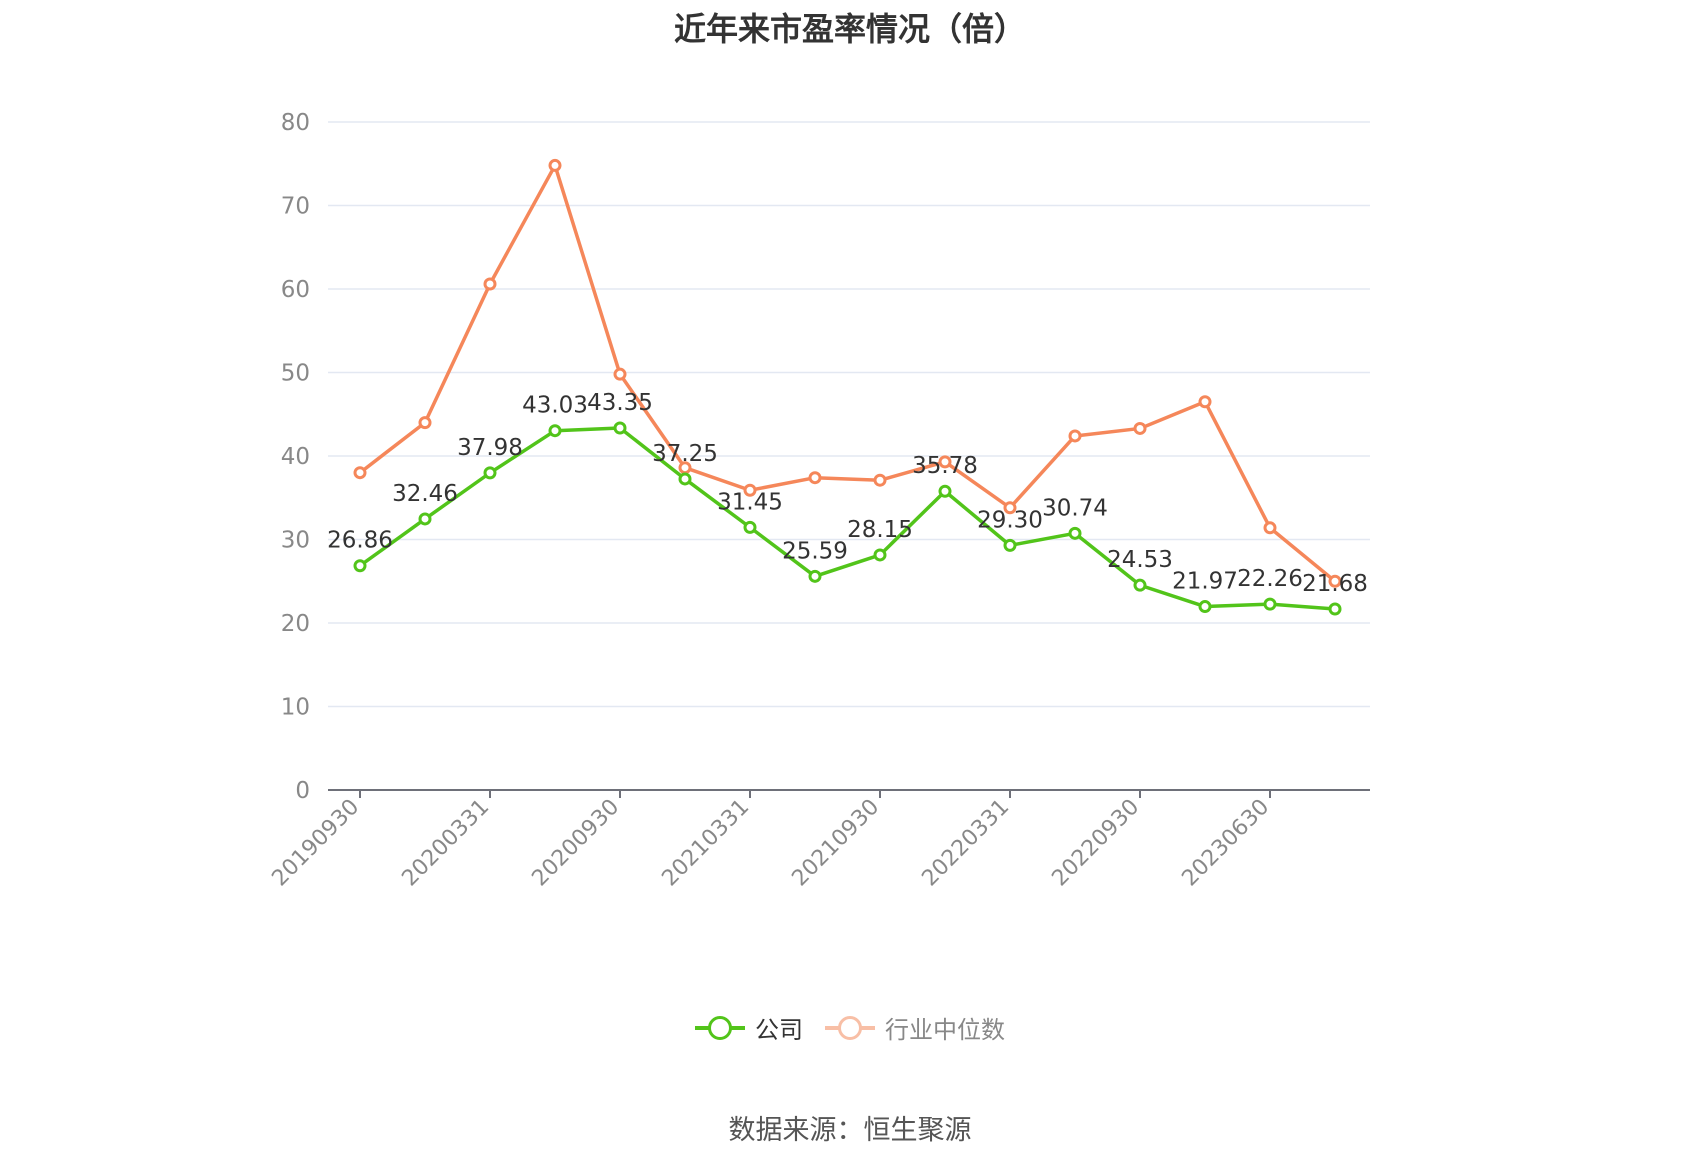 This screenshot has width=1700, height=1150. What do you see at coordinates (295, 457) in the screenshot?
I see `y-tick-label: 40` at bounding box center [295, 457].